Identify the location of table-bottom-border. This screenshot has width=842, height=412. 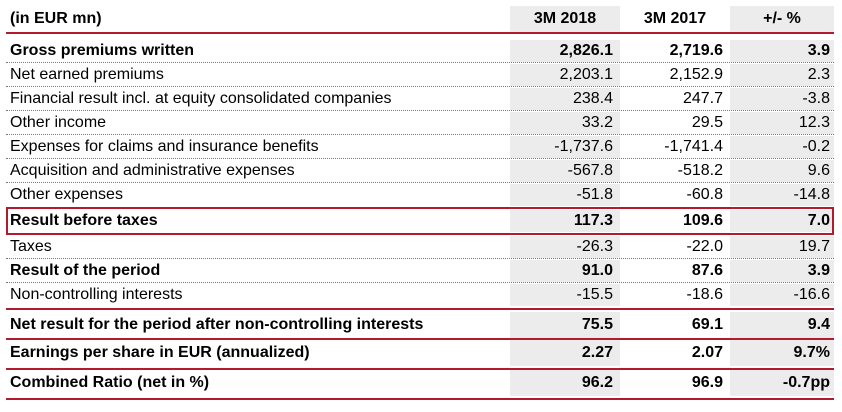
(420, 399).